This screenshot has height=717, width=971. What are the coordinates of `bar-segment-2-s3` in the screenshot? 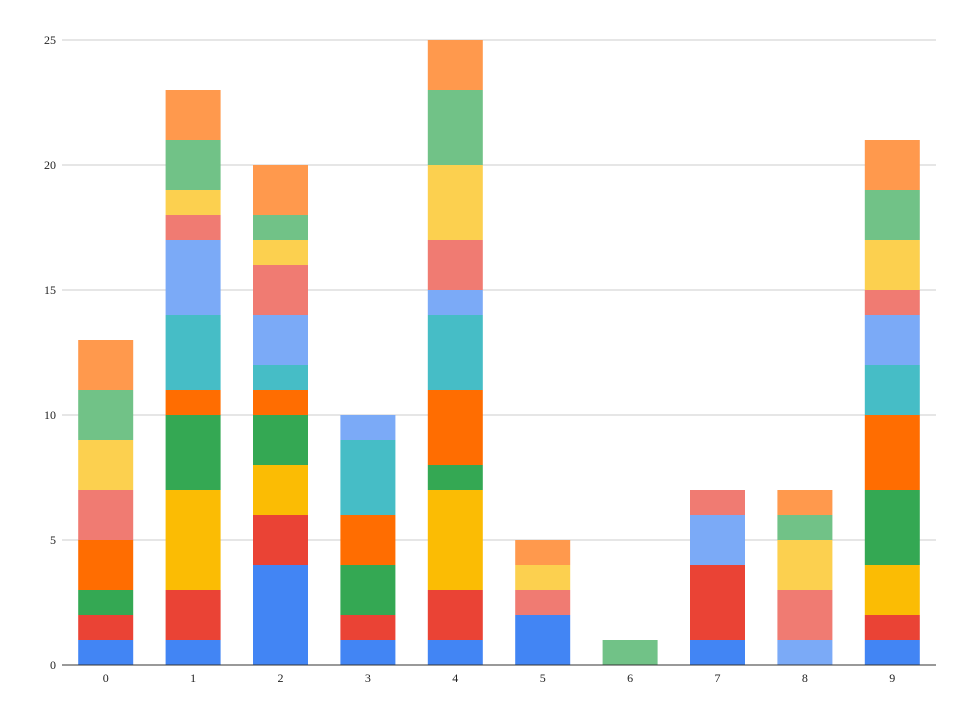 It's located at (280, 440).